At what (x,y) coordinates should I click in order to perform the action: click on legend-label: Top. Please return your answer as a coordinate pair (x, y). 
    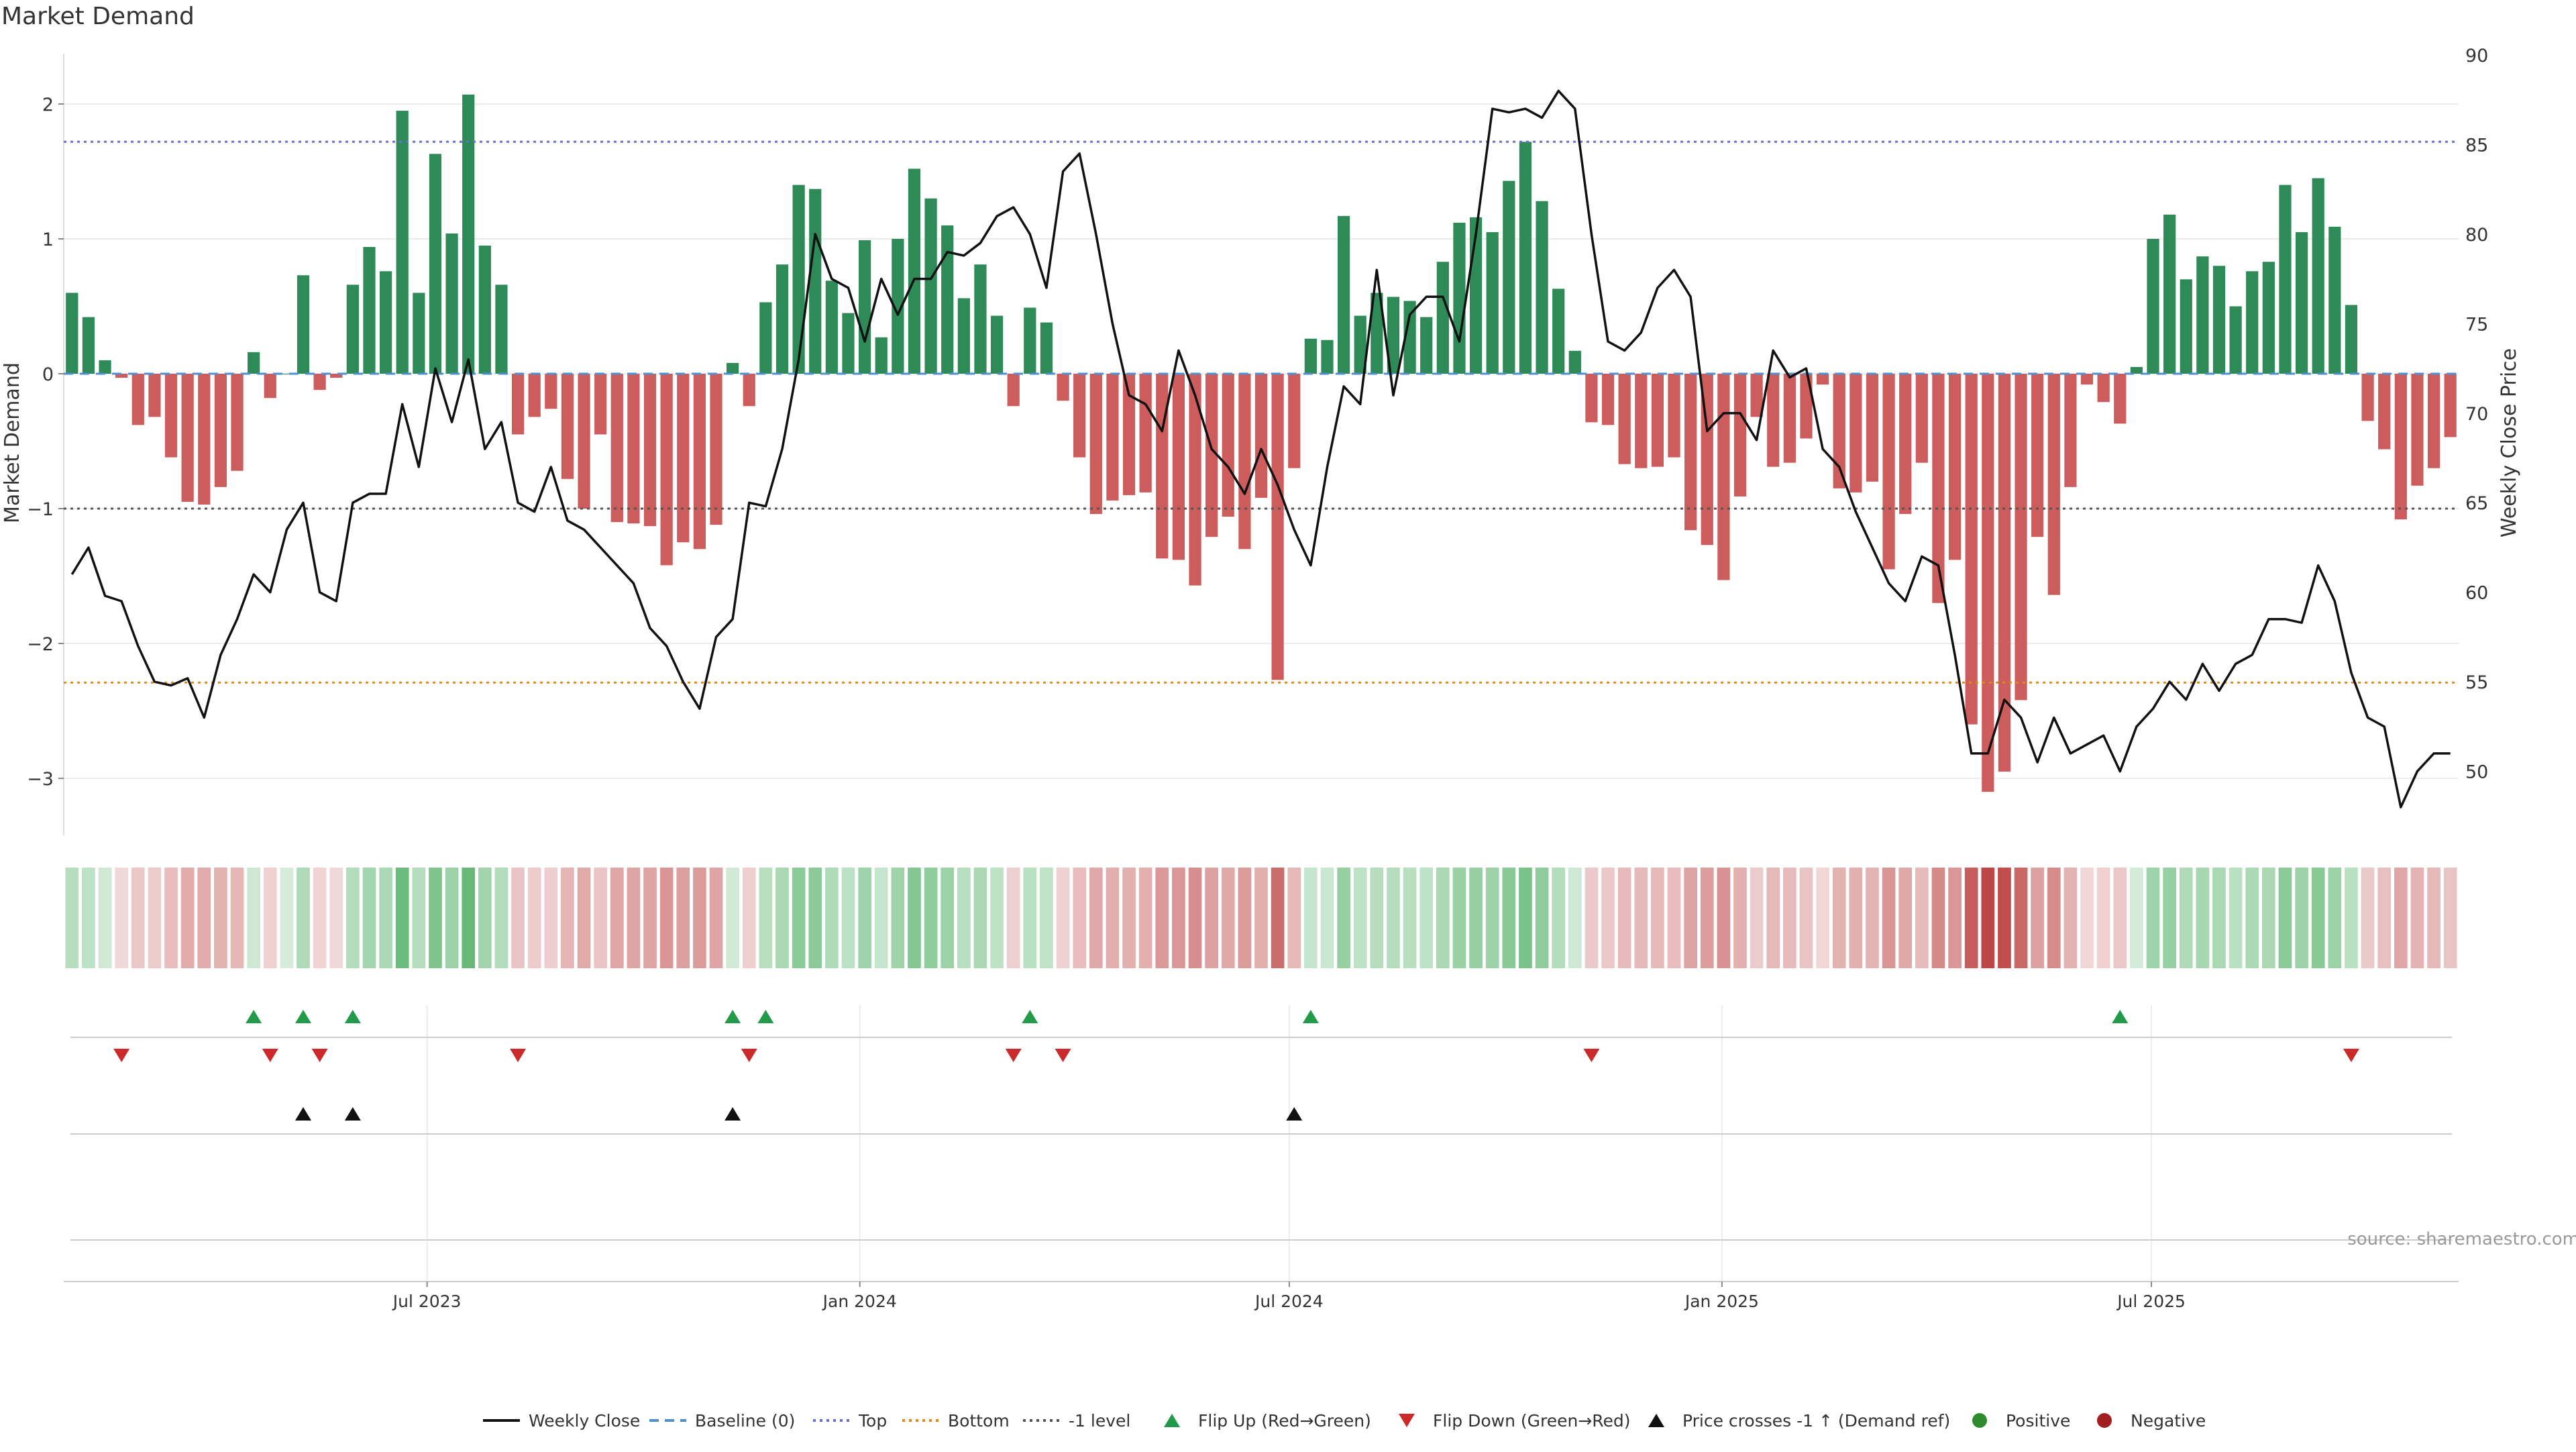
    Looking at the image, I should click on (872, 1421).